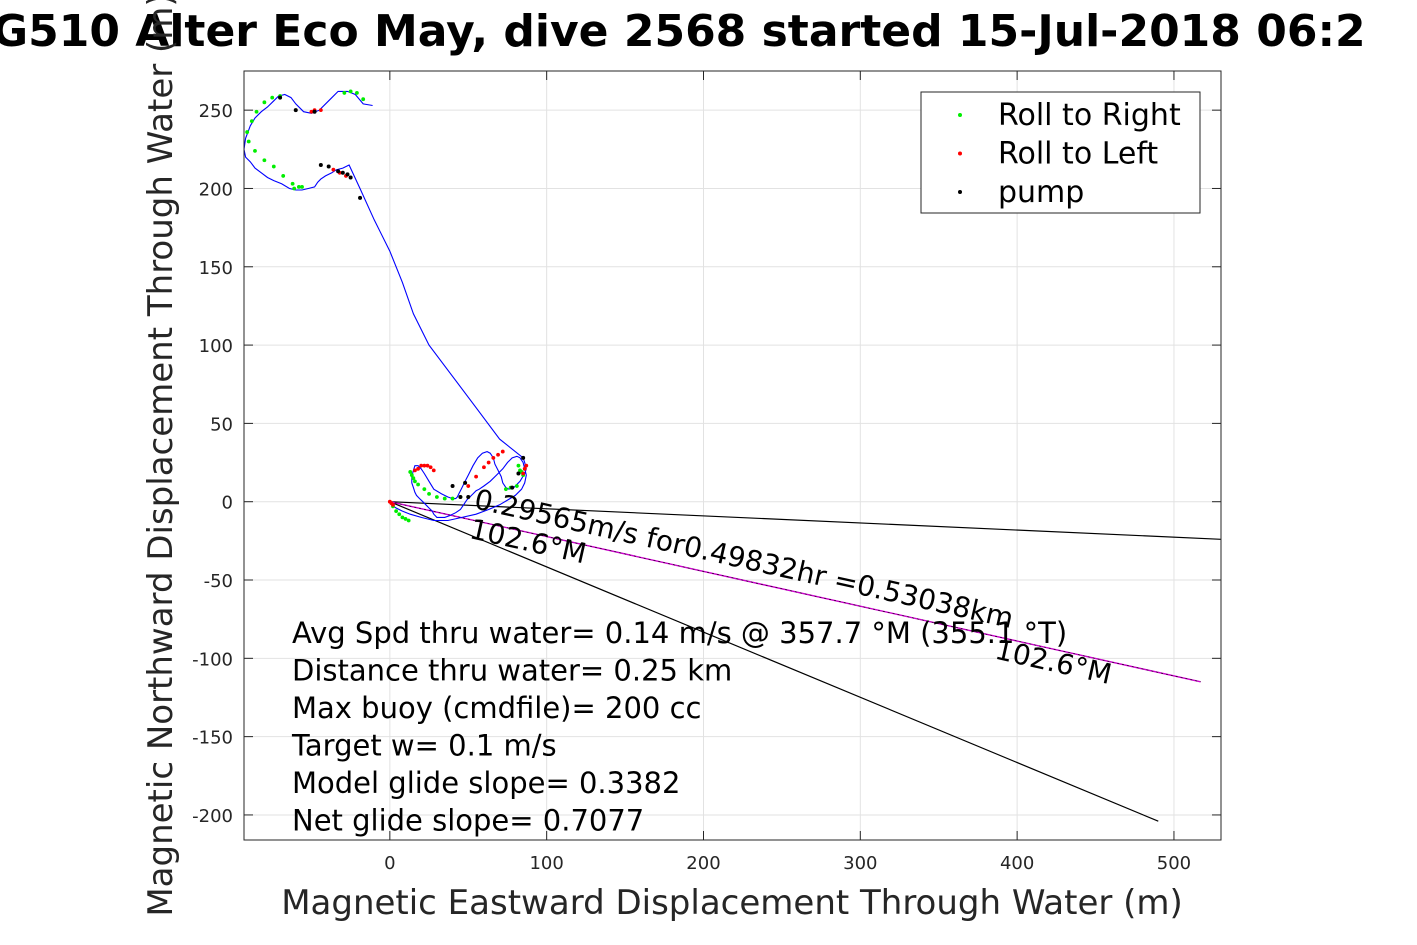  Describe the element at coordinates (389, 863) in the screenshot. I see `x-tick-label: 0` at that location.